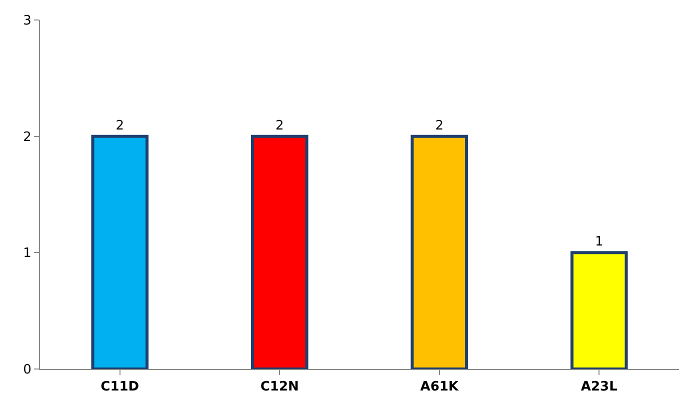 Image resolution: width=699 pixels, height=409 pixels. What do you see at coordinates (599, 242) in the screenshot?
I see `data-label: 1` at bounding box center [599, 242].